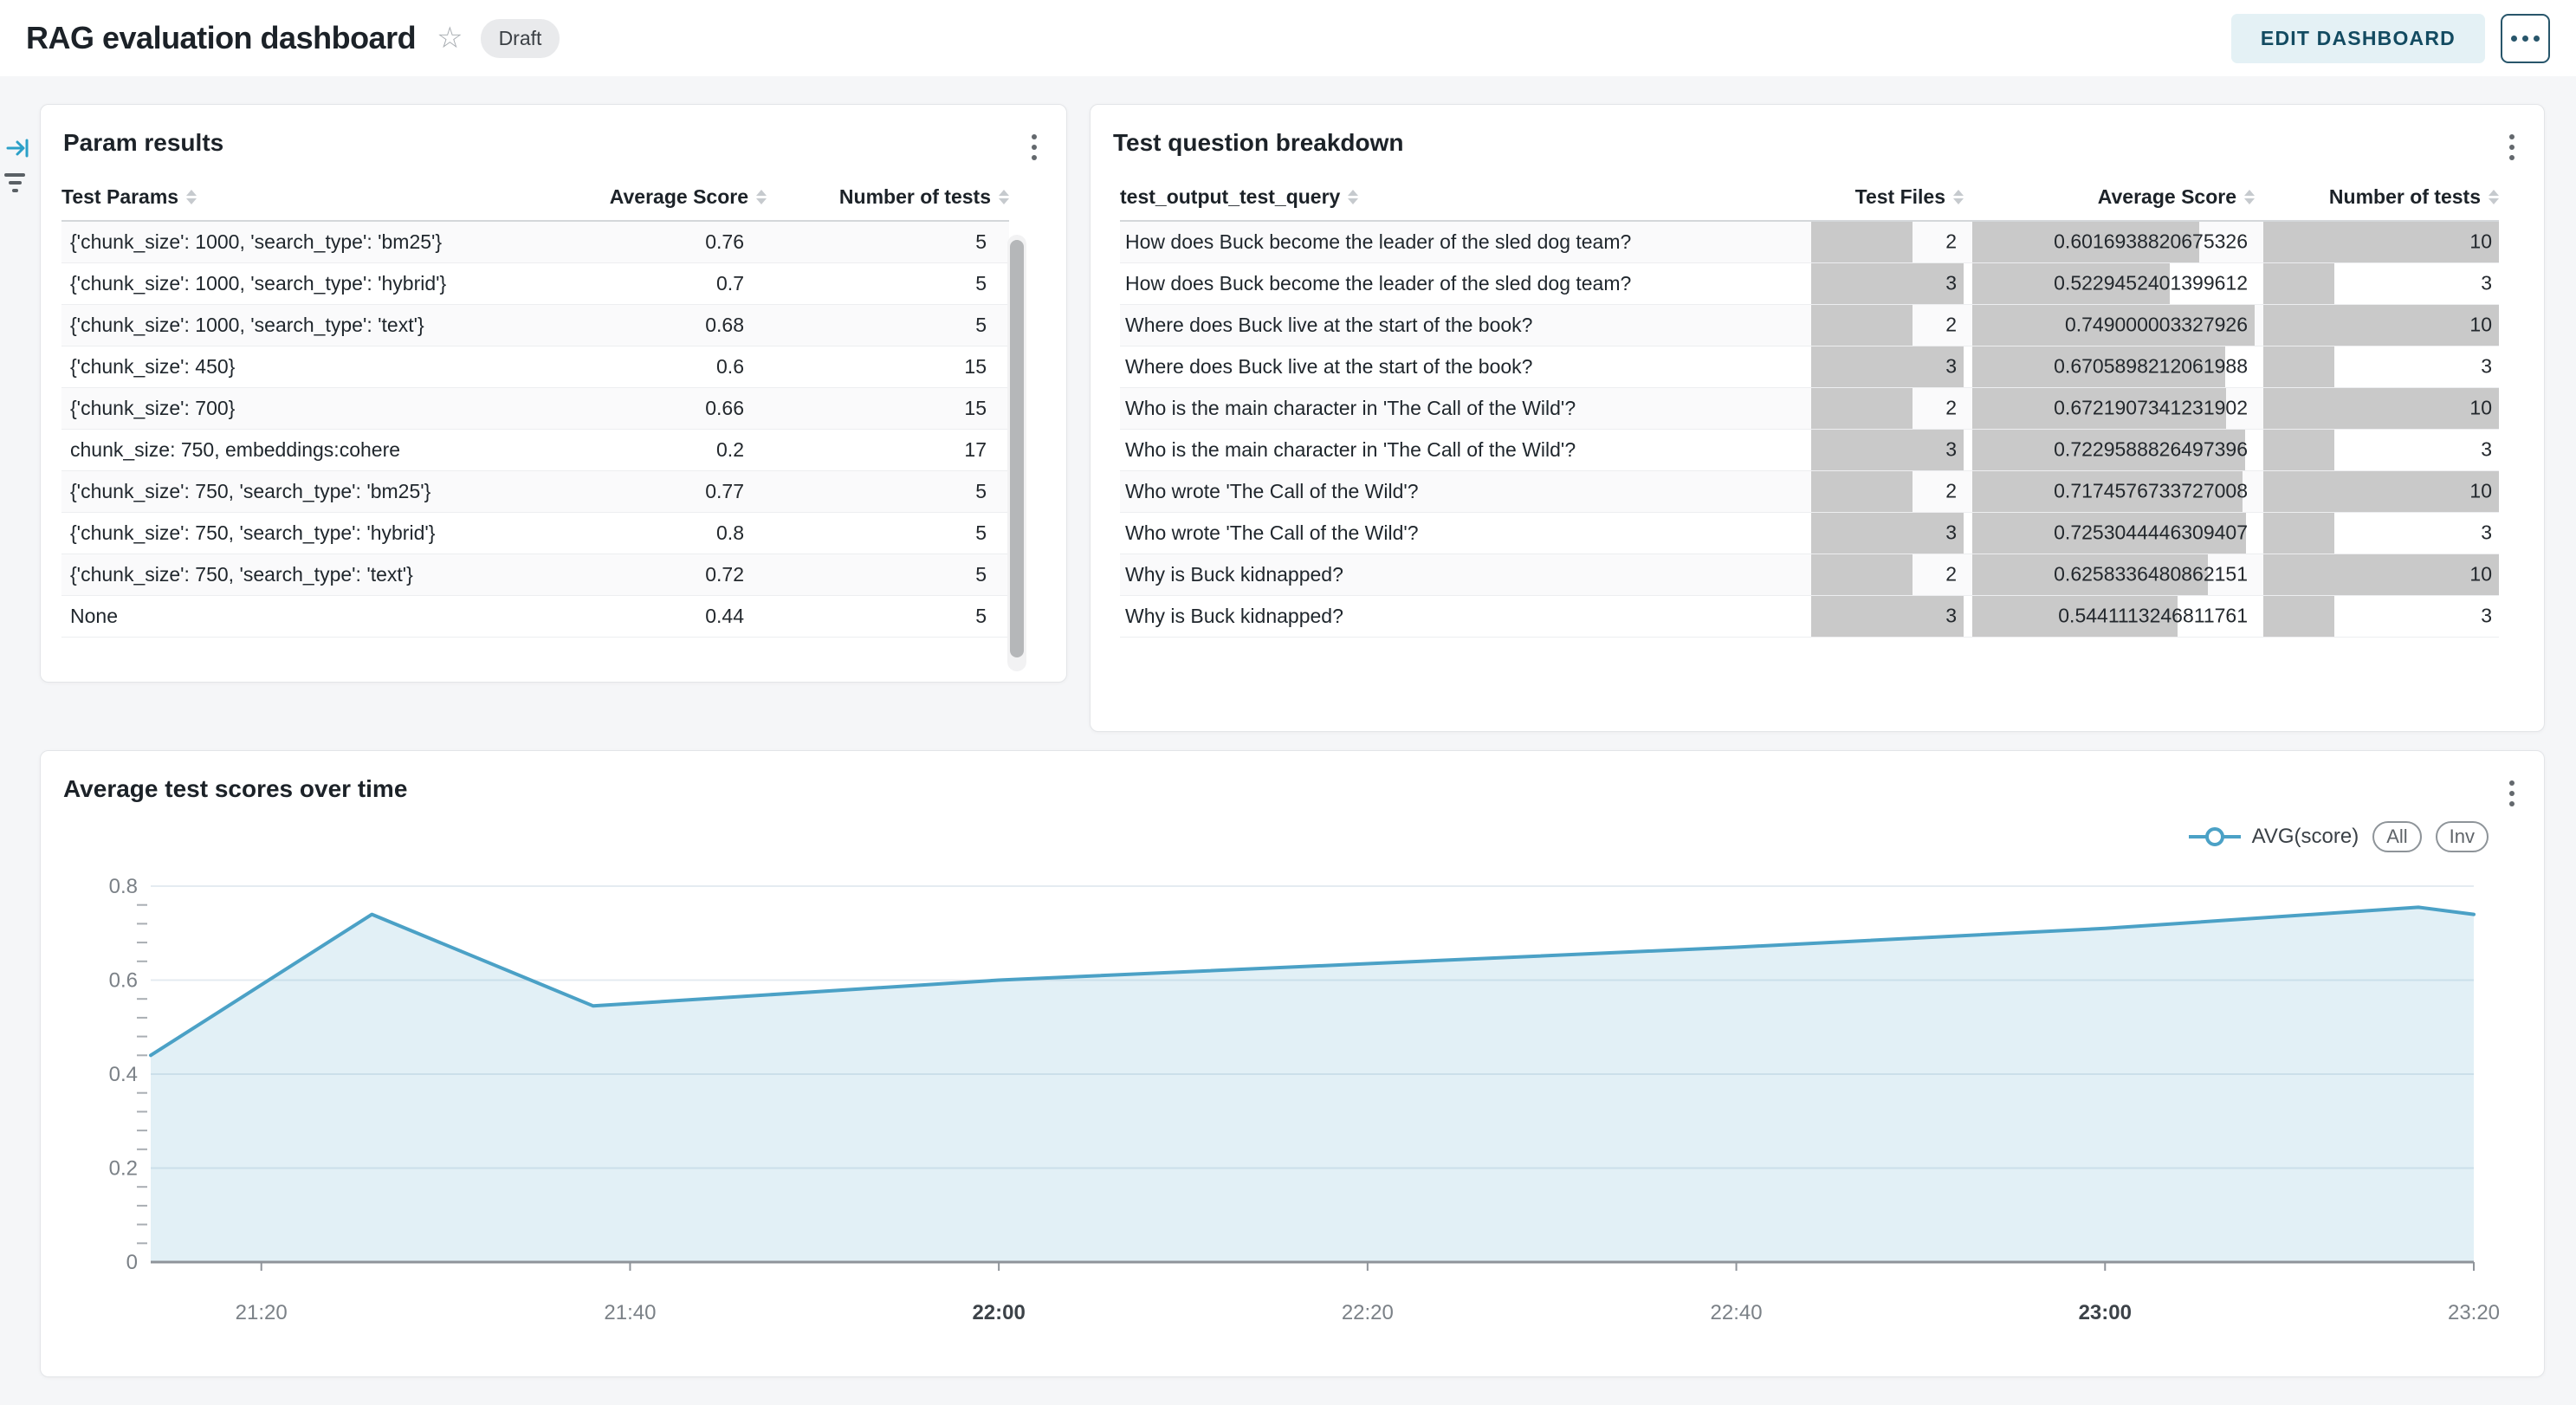 Image resolution: width=2576 pixels, height=1405 pixels. I want to click on header-actions: EDIT DASHBOARD, so click(2390, 38).